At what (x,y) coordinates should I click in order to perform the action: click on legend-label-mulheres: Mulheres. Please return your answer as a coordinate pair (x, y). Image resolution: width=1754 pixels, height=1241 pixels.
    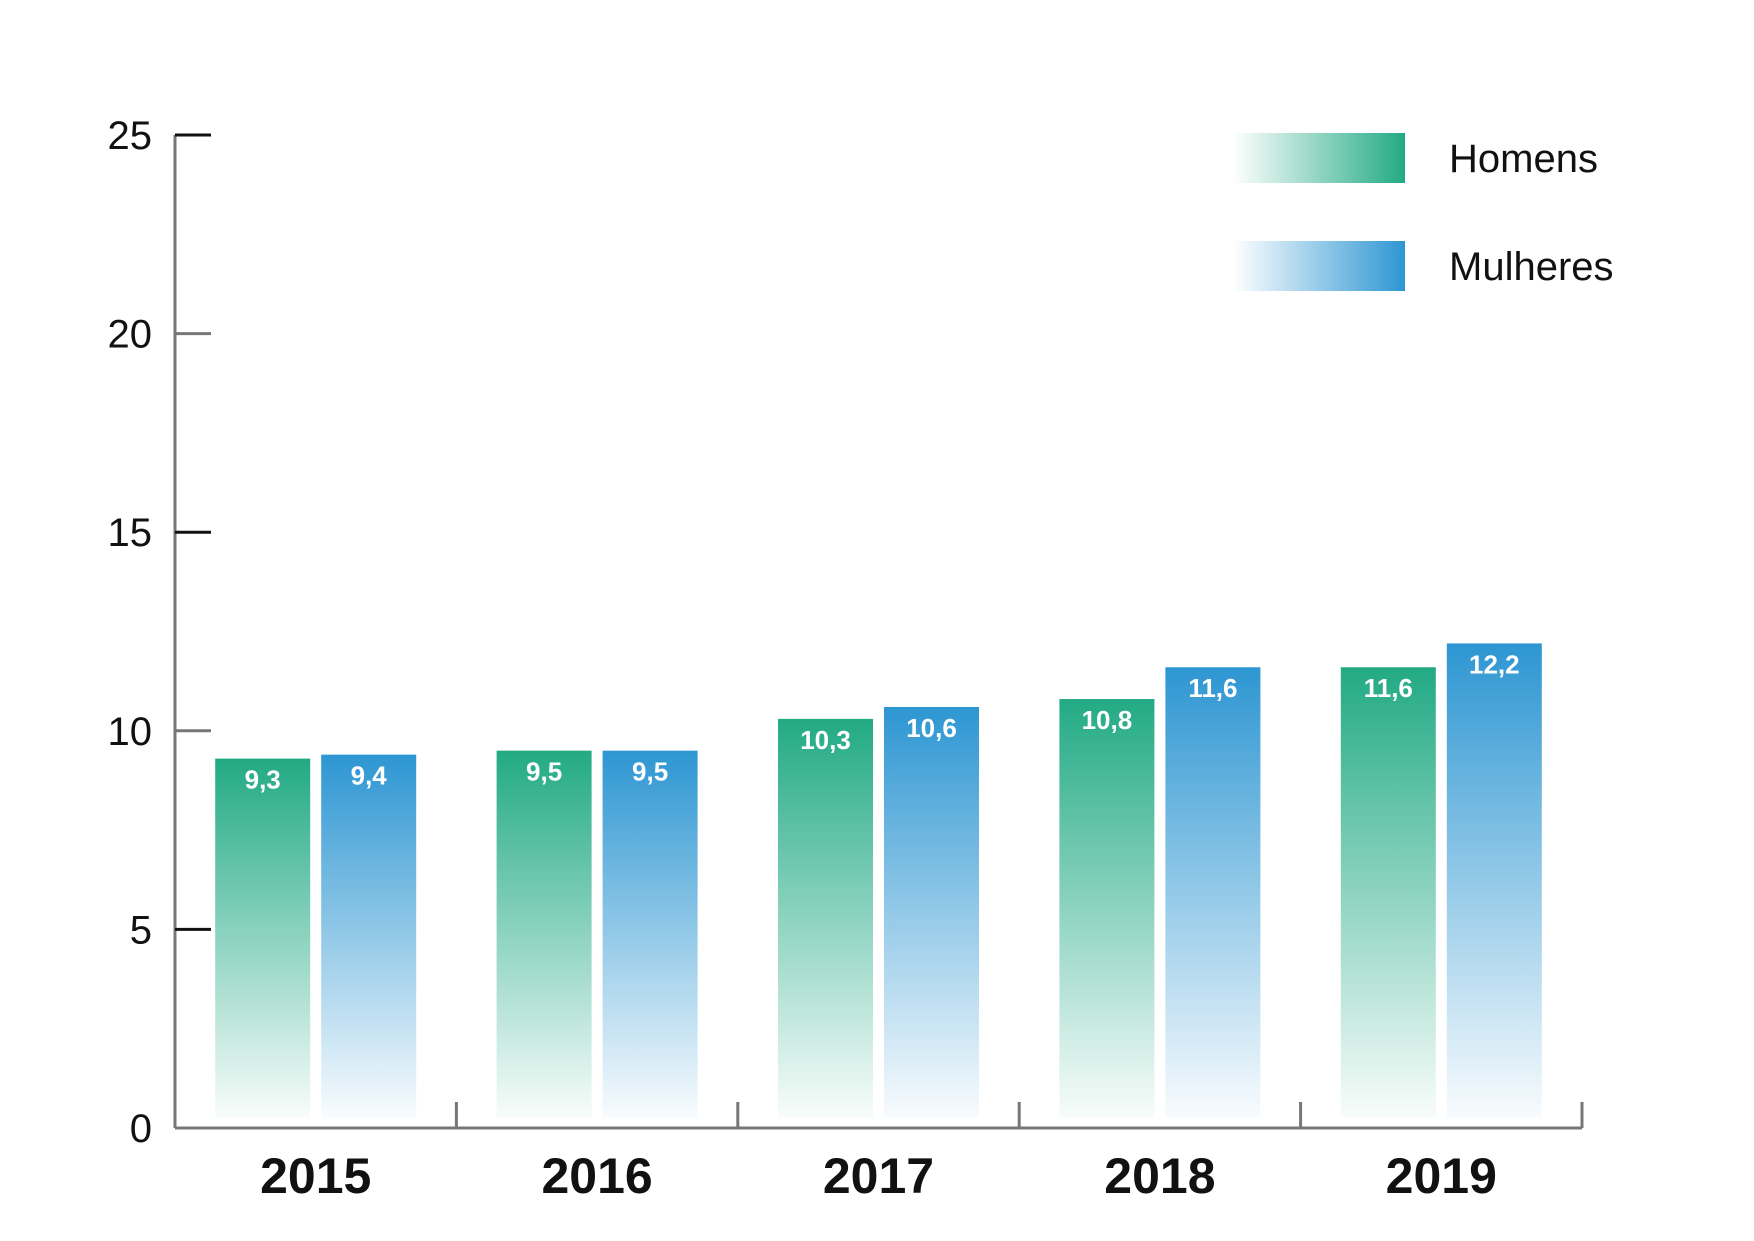
    Looking at the image, I should click on (1531, 267).